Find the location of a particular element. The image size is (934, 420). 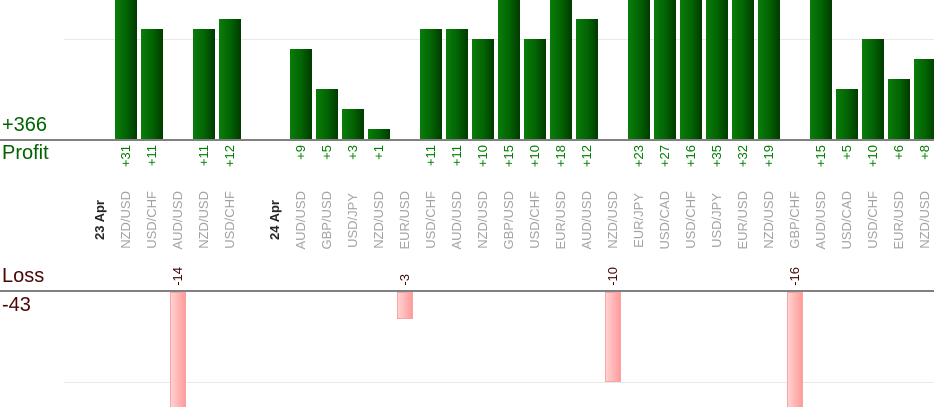

profit-value-label: +6 is located at coordinates (898, 152).